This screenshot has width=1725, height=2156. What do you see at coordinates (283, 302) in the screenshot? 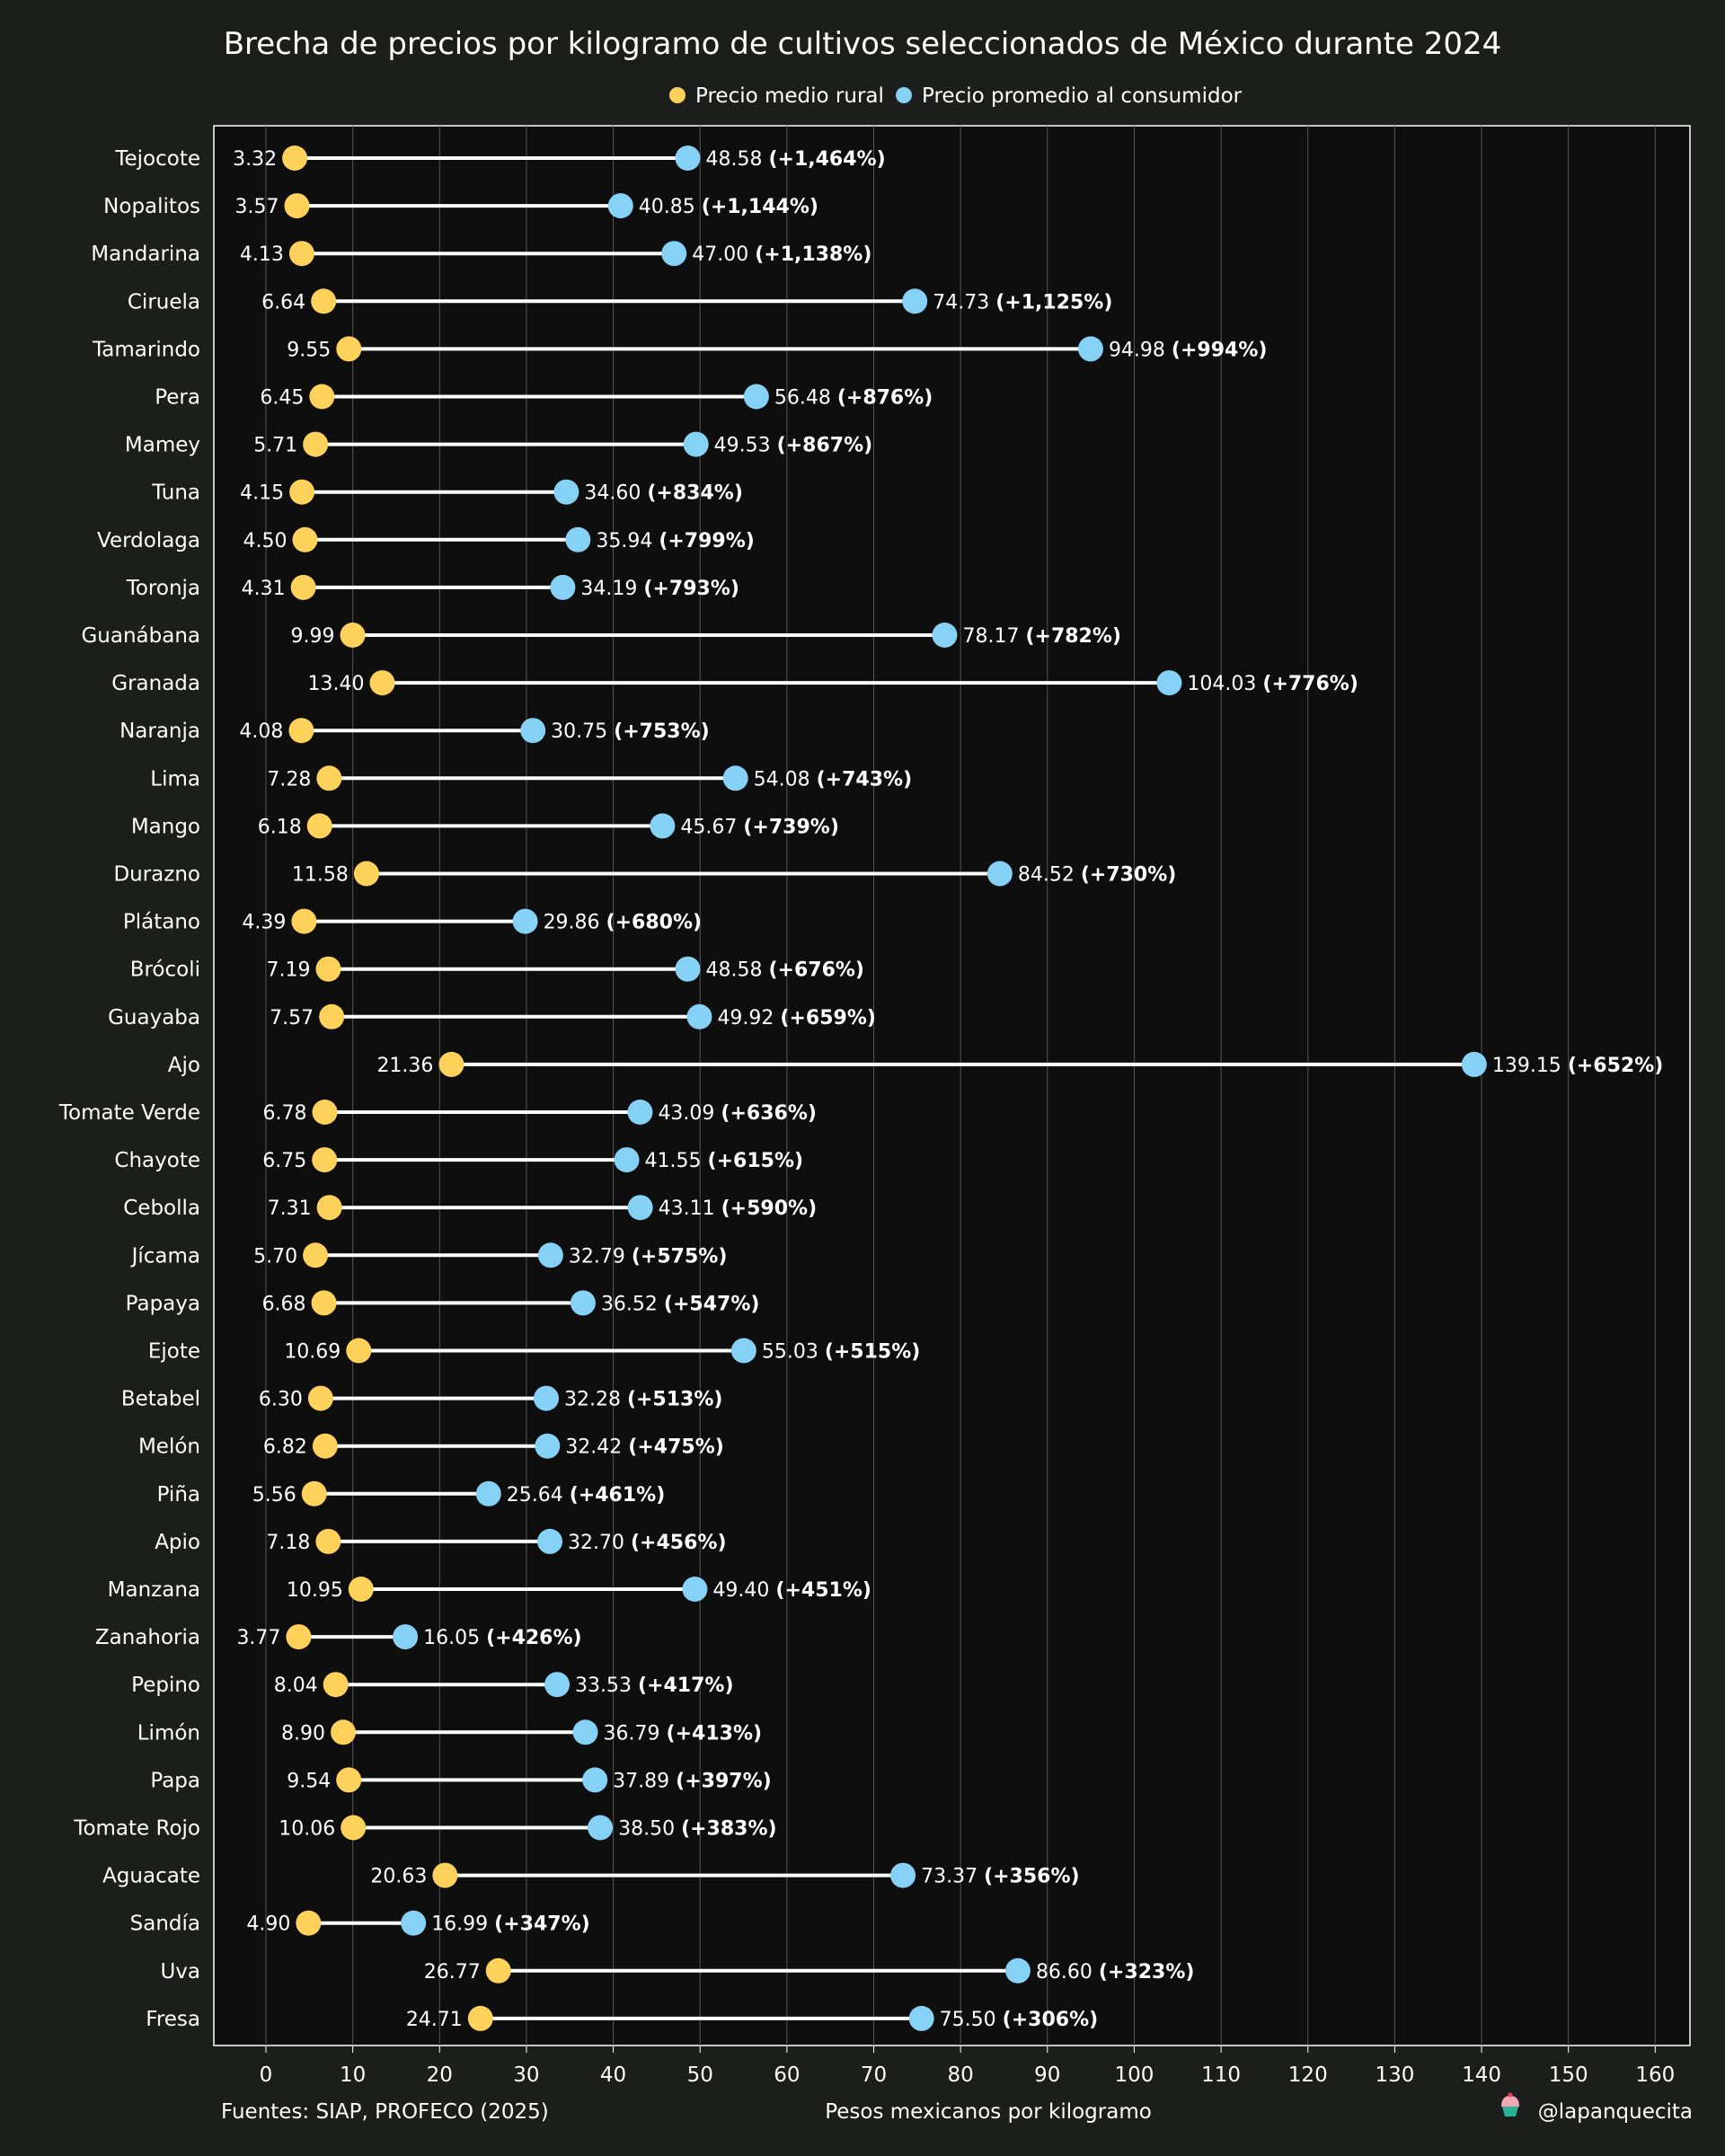
I see `rural-price-label: 6.64` at bounding box center [283, 302].